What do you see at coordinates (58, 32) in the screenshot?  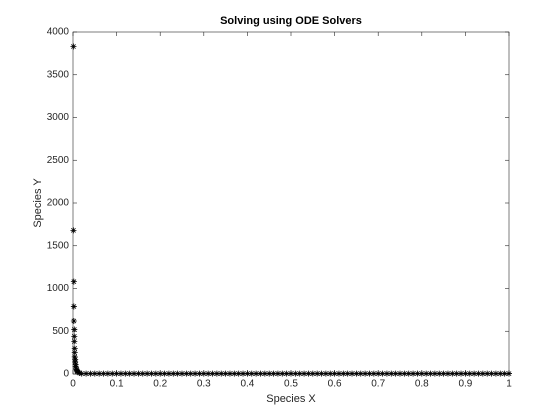 I see `y-tick-label: 4000` at bounding box center [58, 32].